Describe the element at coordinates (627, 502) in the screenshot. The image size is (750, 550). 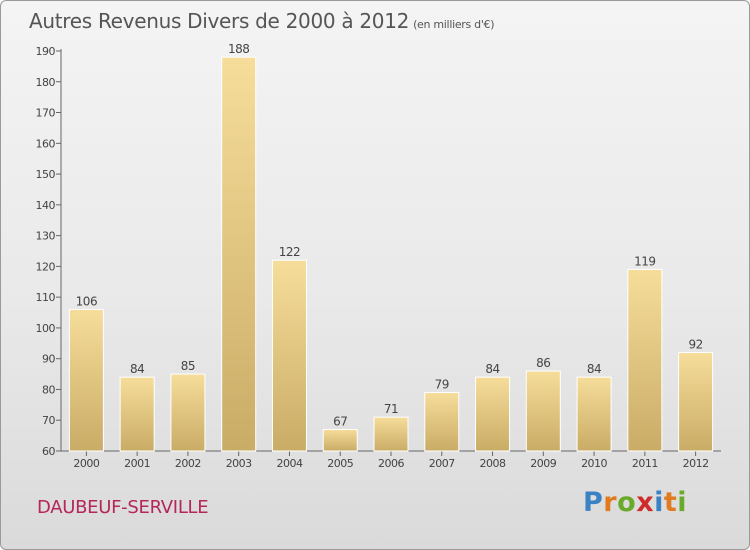
I see `logo-letter: o` at that location.